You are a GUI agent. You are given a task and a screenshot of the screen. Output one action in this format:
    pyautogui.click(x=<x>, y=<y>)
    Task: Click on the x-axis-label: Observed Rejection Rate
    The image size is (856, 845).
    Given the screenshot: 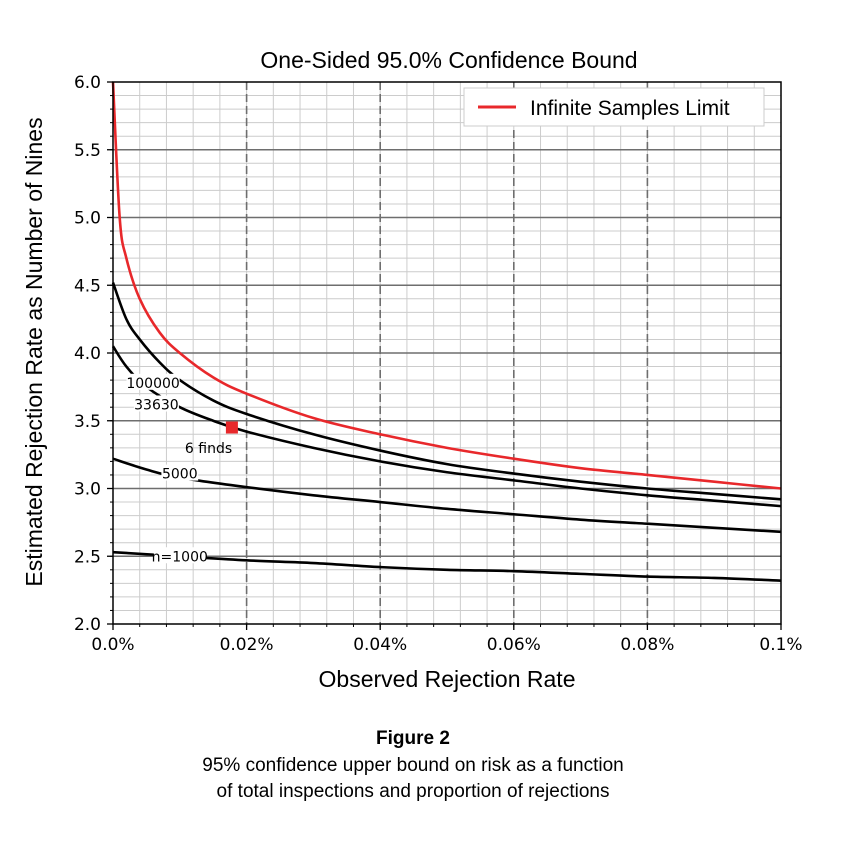 What is the action you would take?
    pyautogui.click(x=447, y=679)
    